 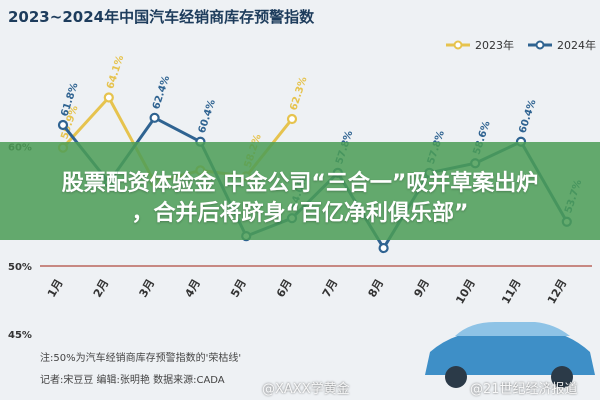 I want to click on legend: 2023年 2024年, so click(x=521, y=45).